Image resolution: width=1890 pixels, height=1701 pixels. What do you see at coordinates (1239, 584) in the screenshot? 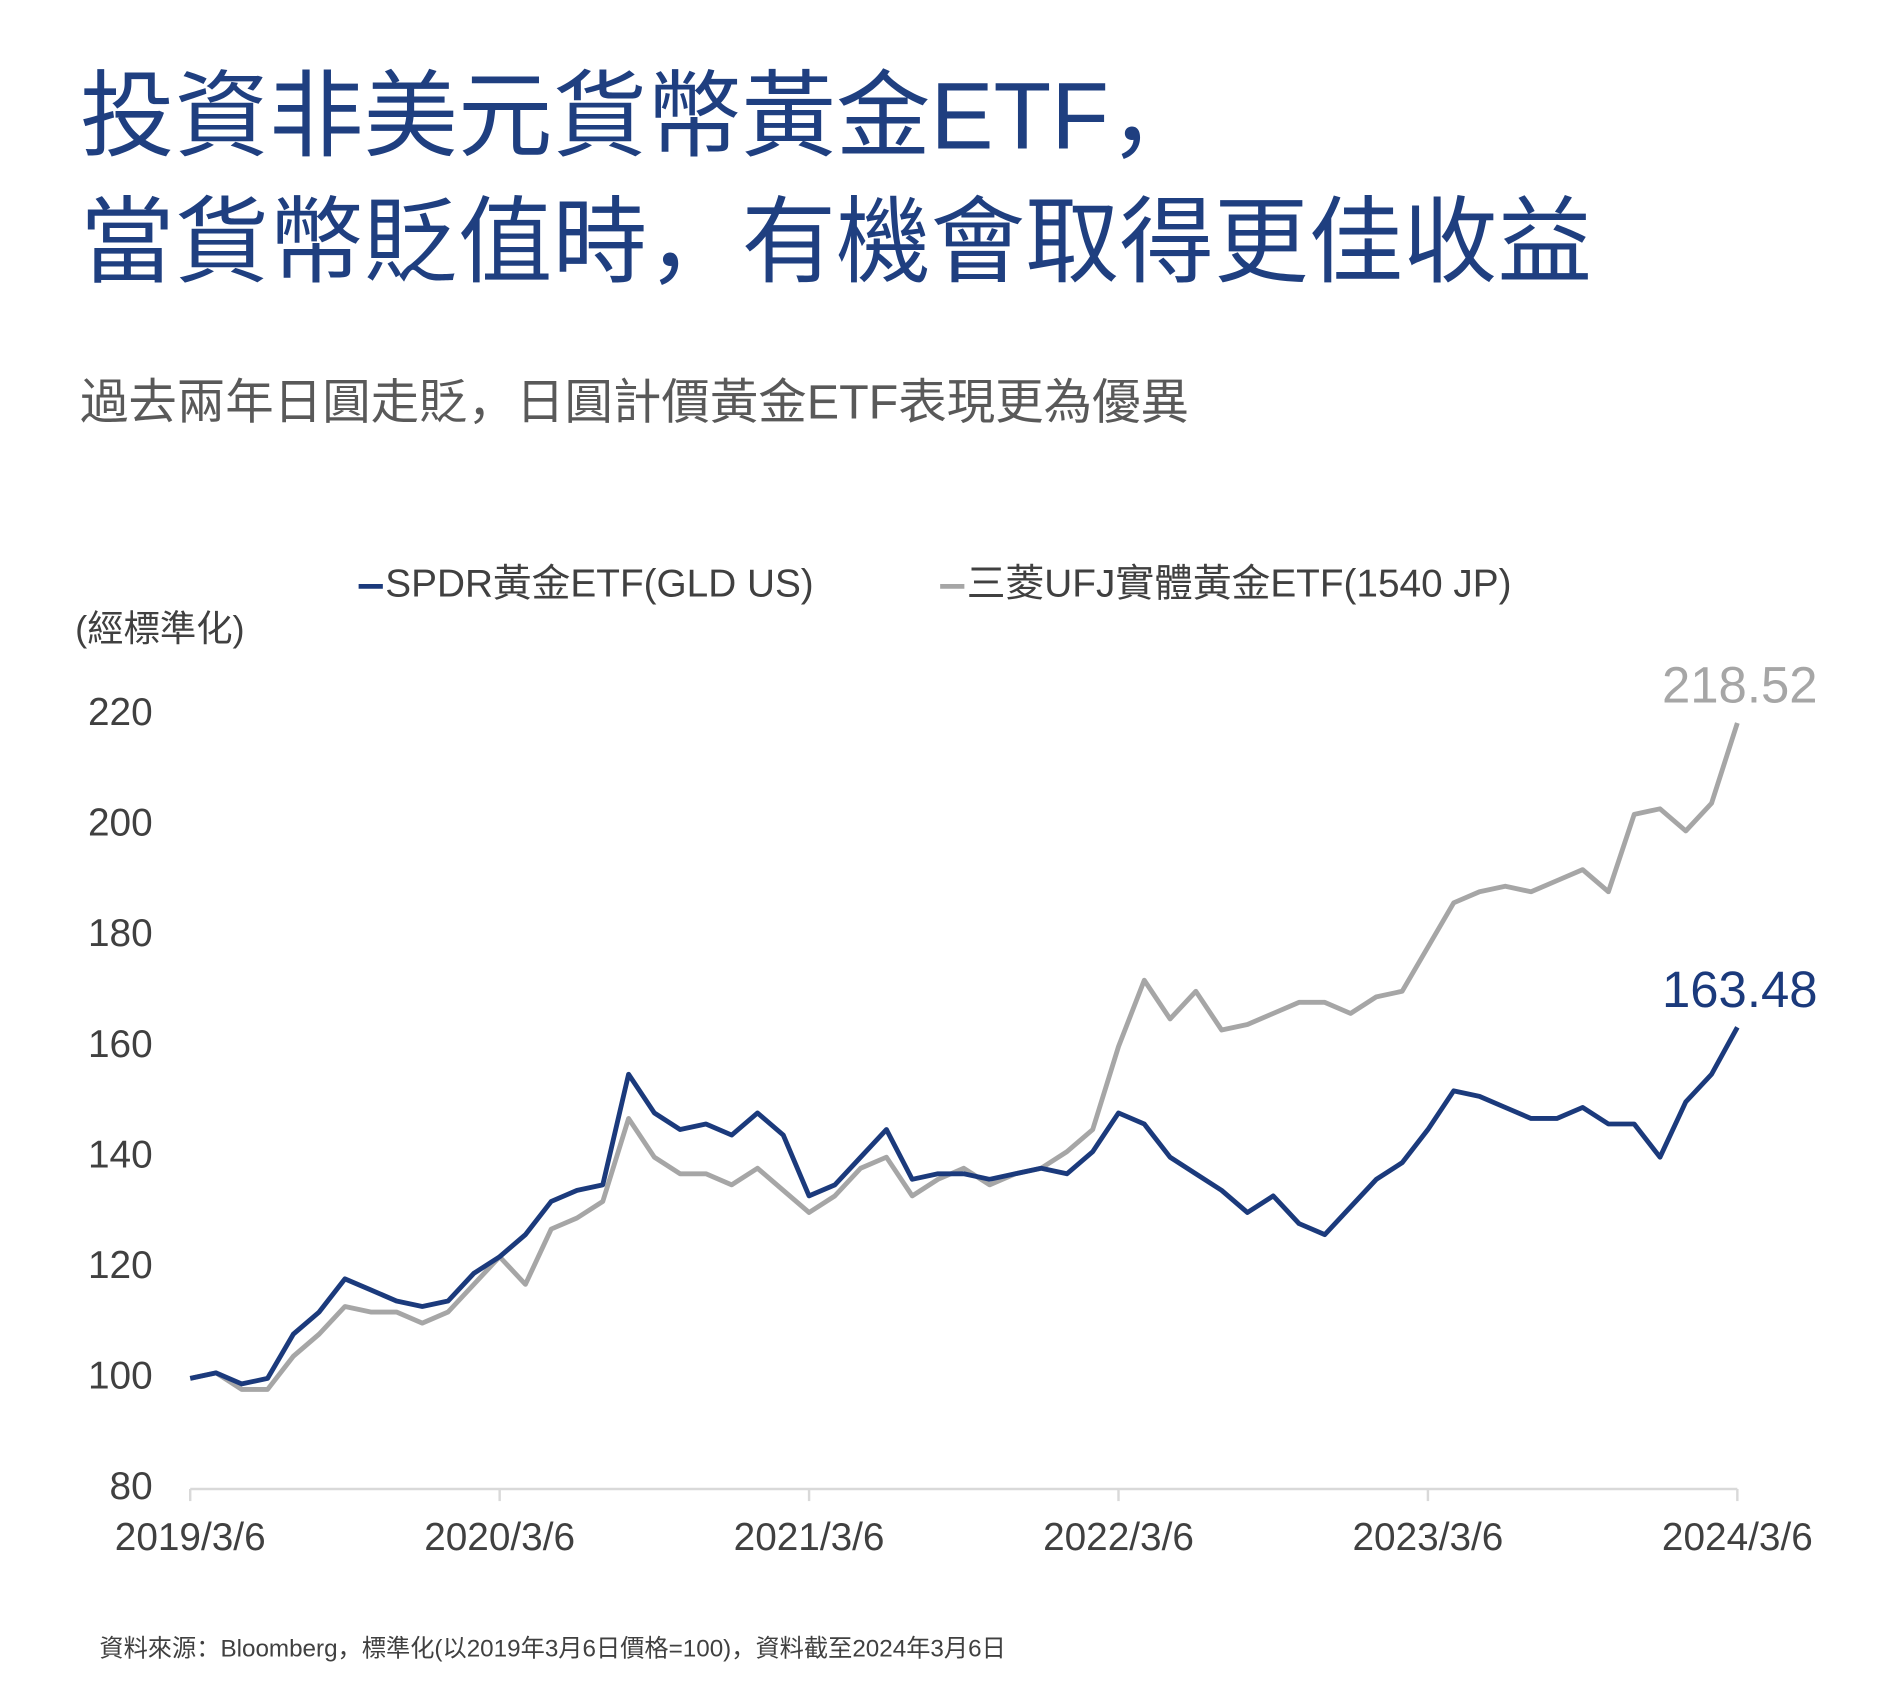
I see `legend-label: 三菱UFJ實體黃金ETF(1540 JP)` at bounding box center [1239, 584].